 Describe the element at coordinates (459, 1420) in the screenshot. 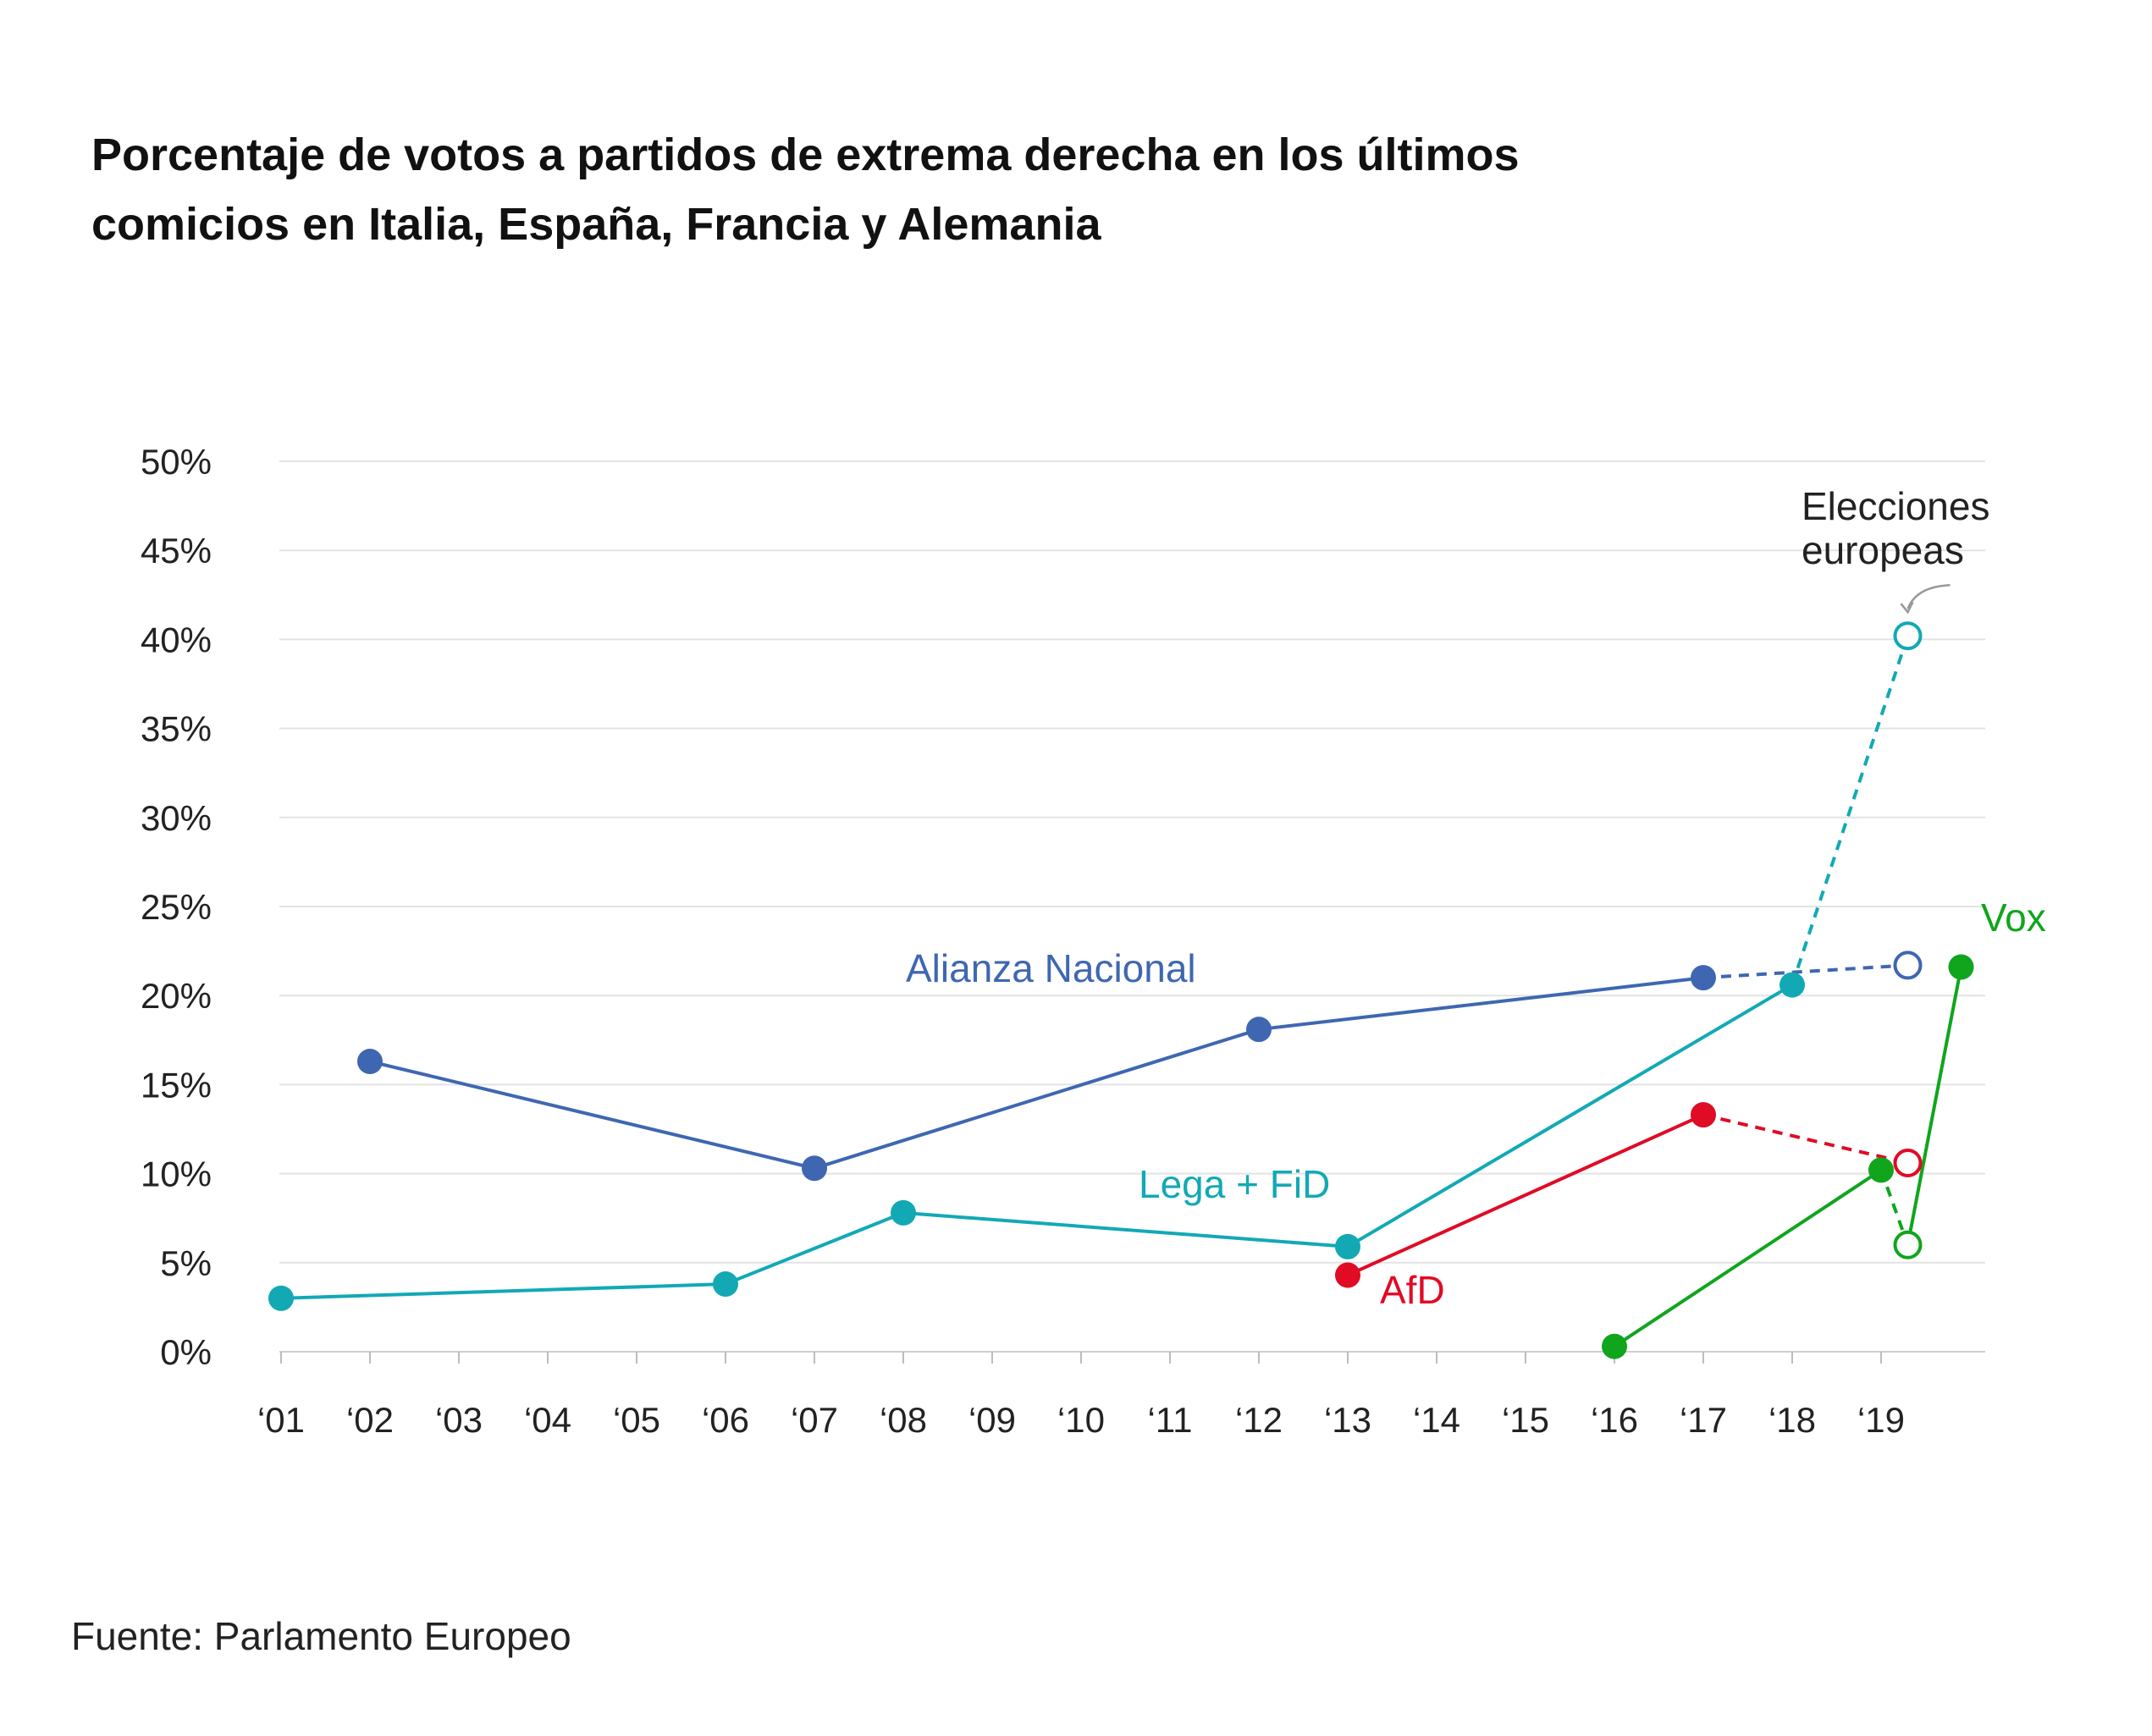

I see `x-tick-label: ‘03` at that location.